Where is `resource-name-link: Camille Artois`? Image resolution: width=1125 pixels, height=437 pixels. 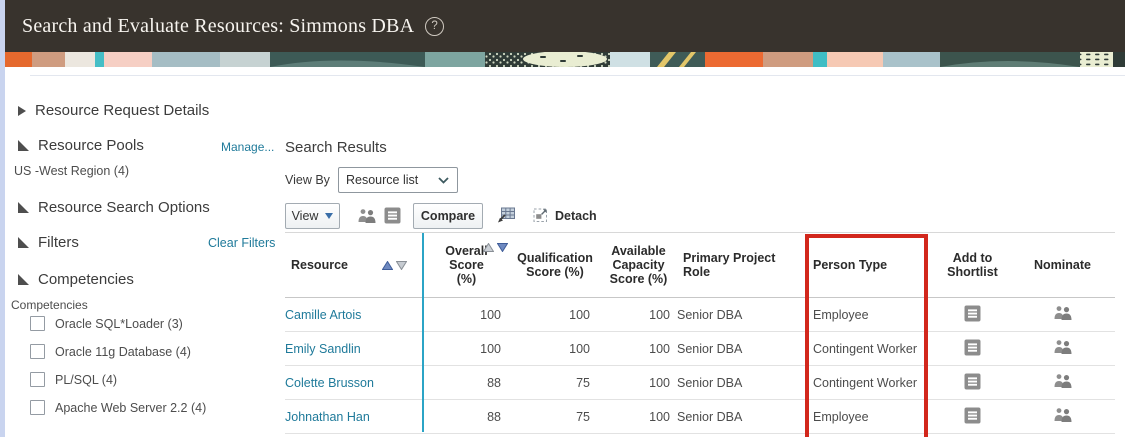
resource-name-link: Camille Artois is located at coordinates (323, 314).